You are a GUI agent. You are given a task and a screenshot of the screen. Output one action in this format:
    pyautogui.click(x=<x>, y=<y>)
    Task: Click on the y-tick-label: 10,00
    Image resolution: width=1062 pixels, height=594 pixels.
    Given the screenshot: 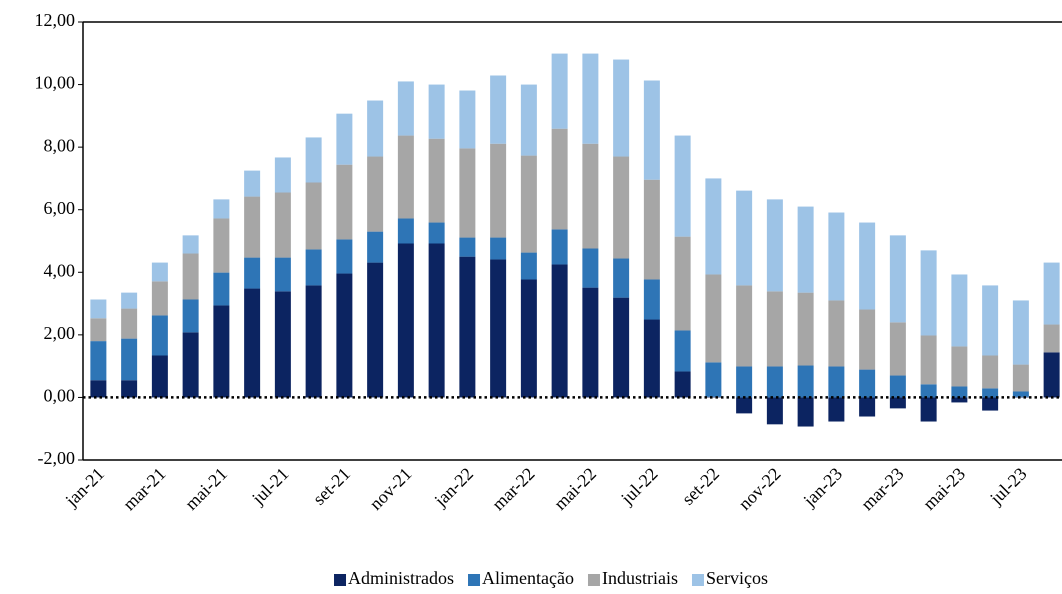 What is the action you would take?
    pyautogui.click(x=55, y=83)
    